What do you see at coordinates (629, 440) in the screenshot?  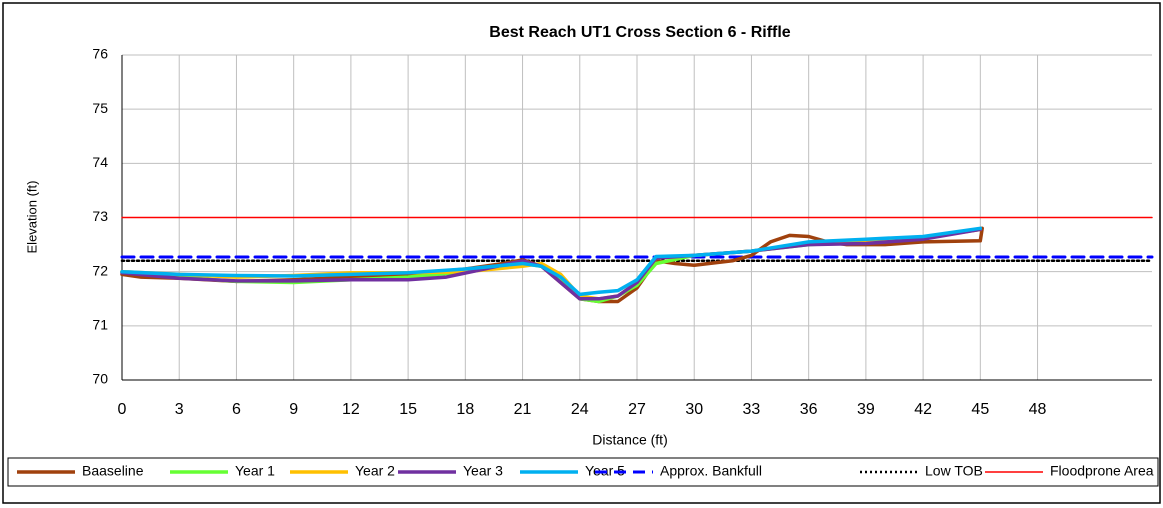 I see `x-axis-label: Distance (ft)` at bounding box center [629, 440].